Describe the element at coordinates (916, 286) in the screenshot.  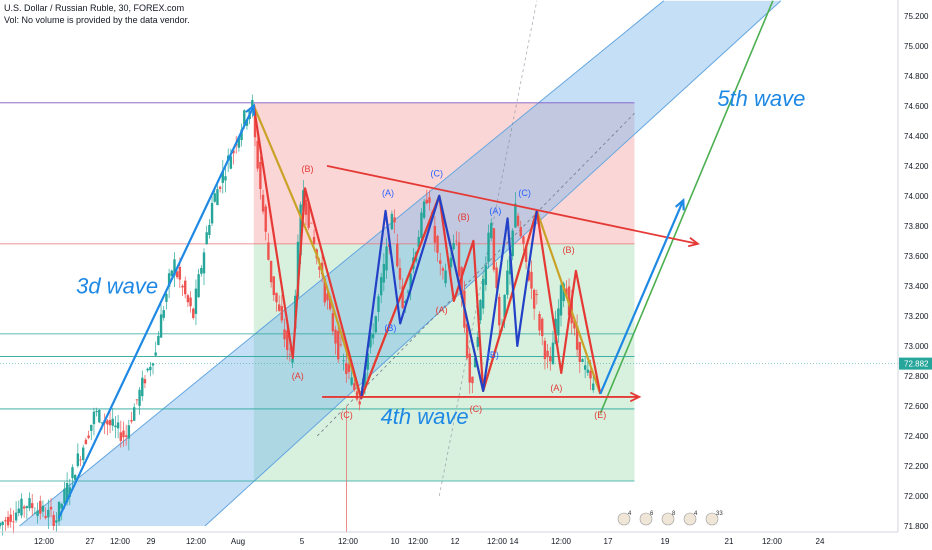
I see `price-tick-label: 73.400` at that location.